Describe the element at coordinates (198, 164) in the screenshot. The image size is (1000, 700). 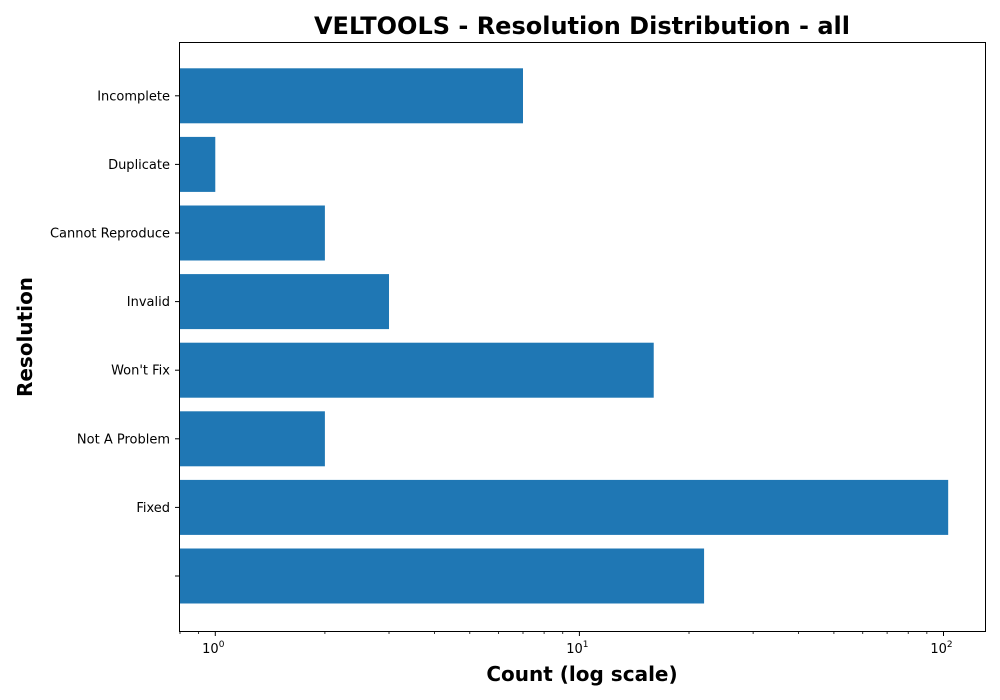
I see `bar-duplicate` at that location.